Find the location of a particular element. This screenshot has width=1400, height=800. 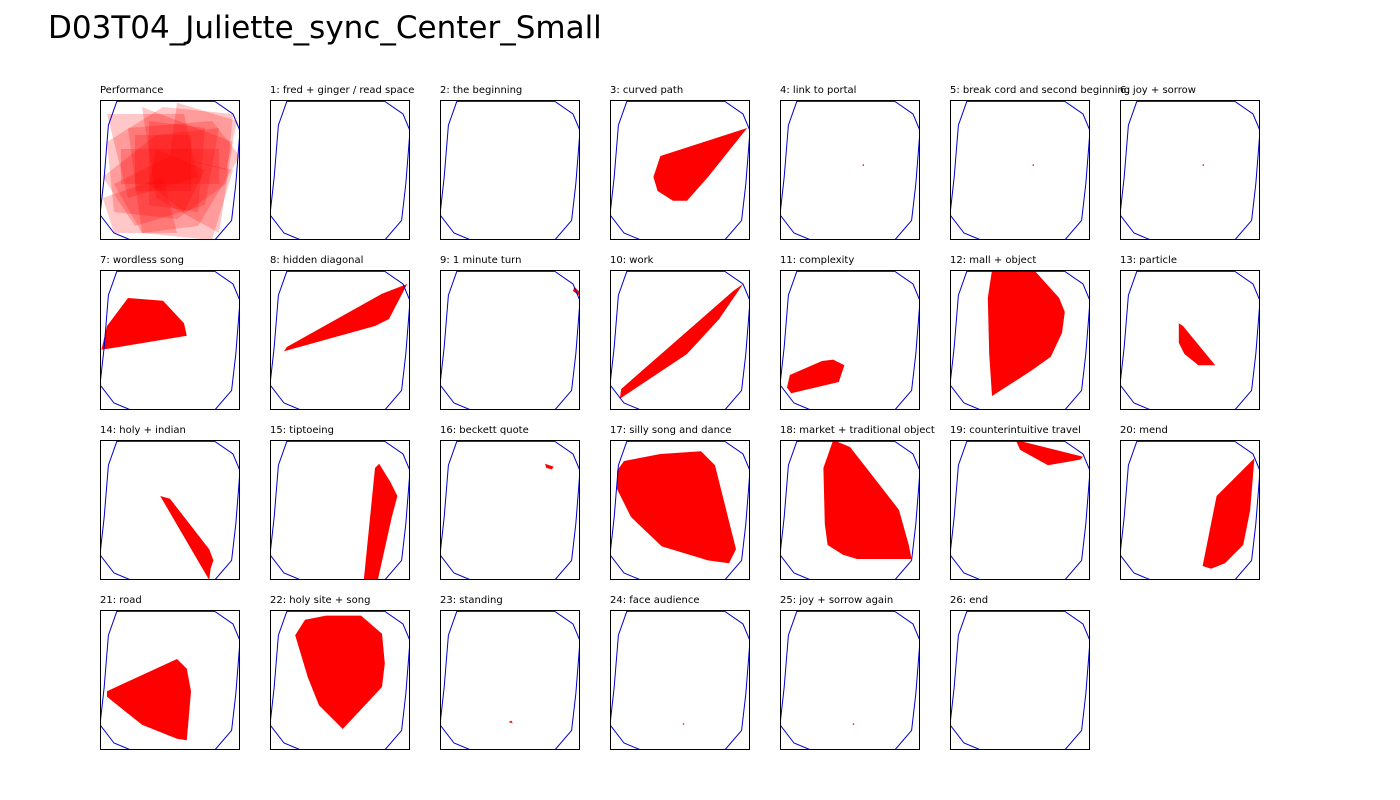

panel-title: 11: complexity is located at coordinates (817, 260).